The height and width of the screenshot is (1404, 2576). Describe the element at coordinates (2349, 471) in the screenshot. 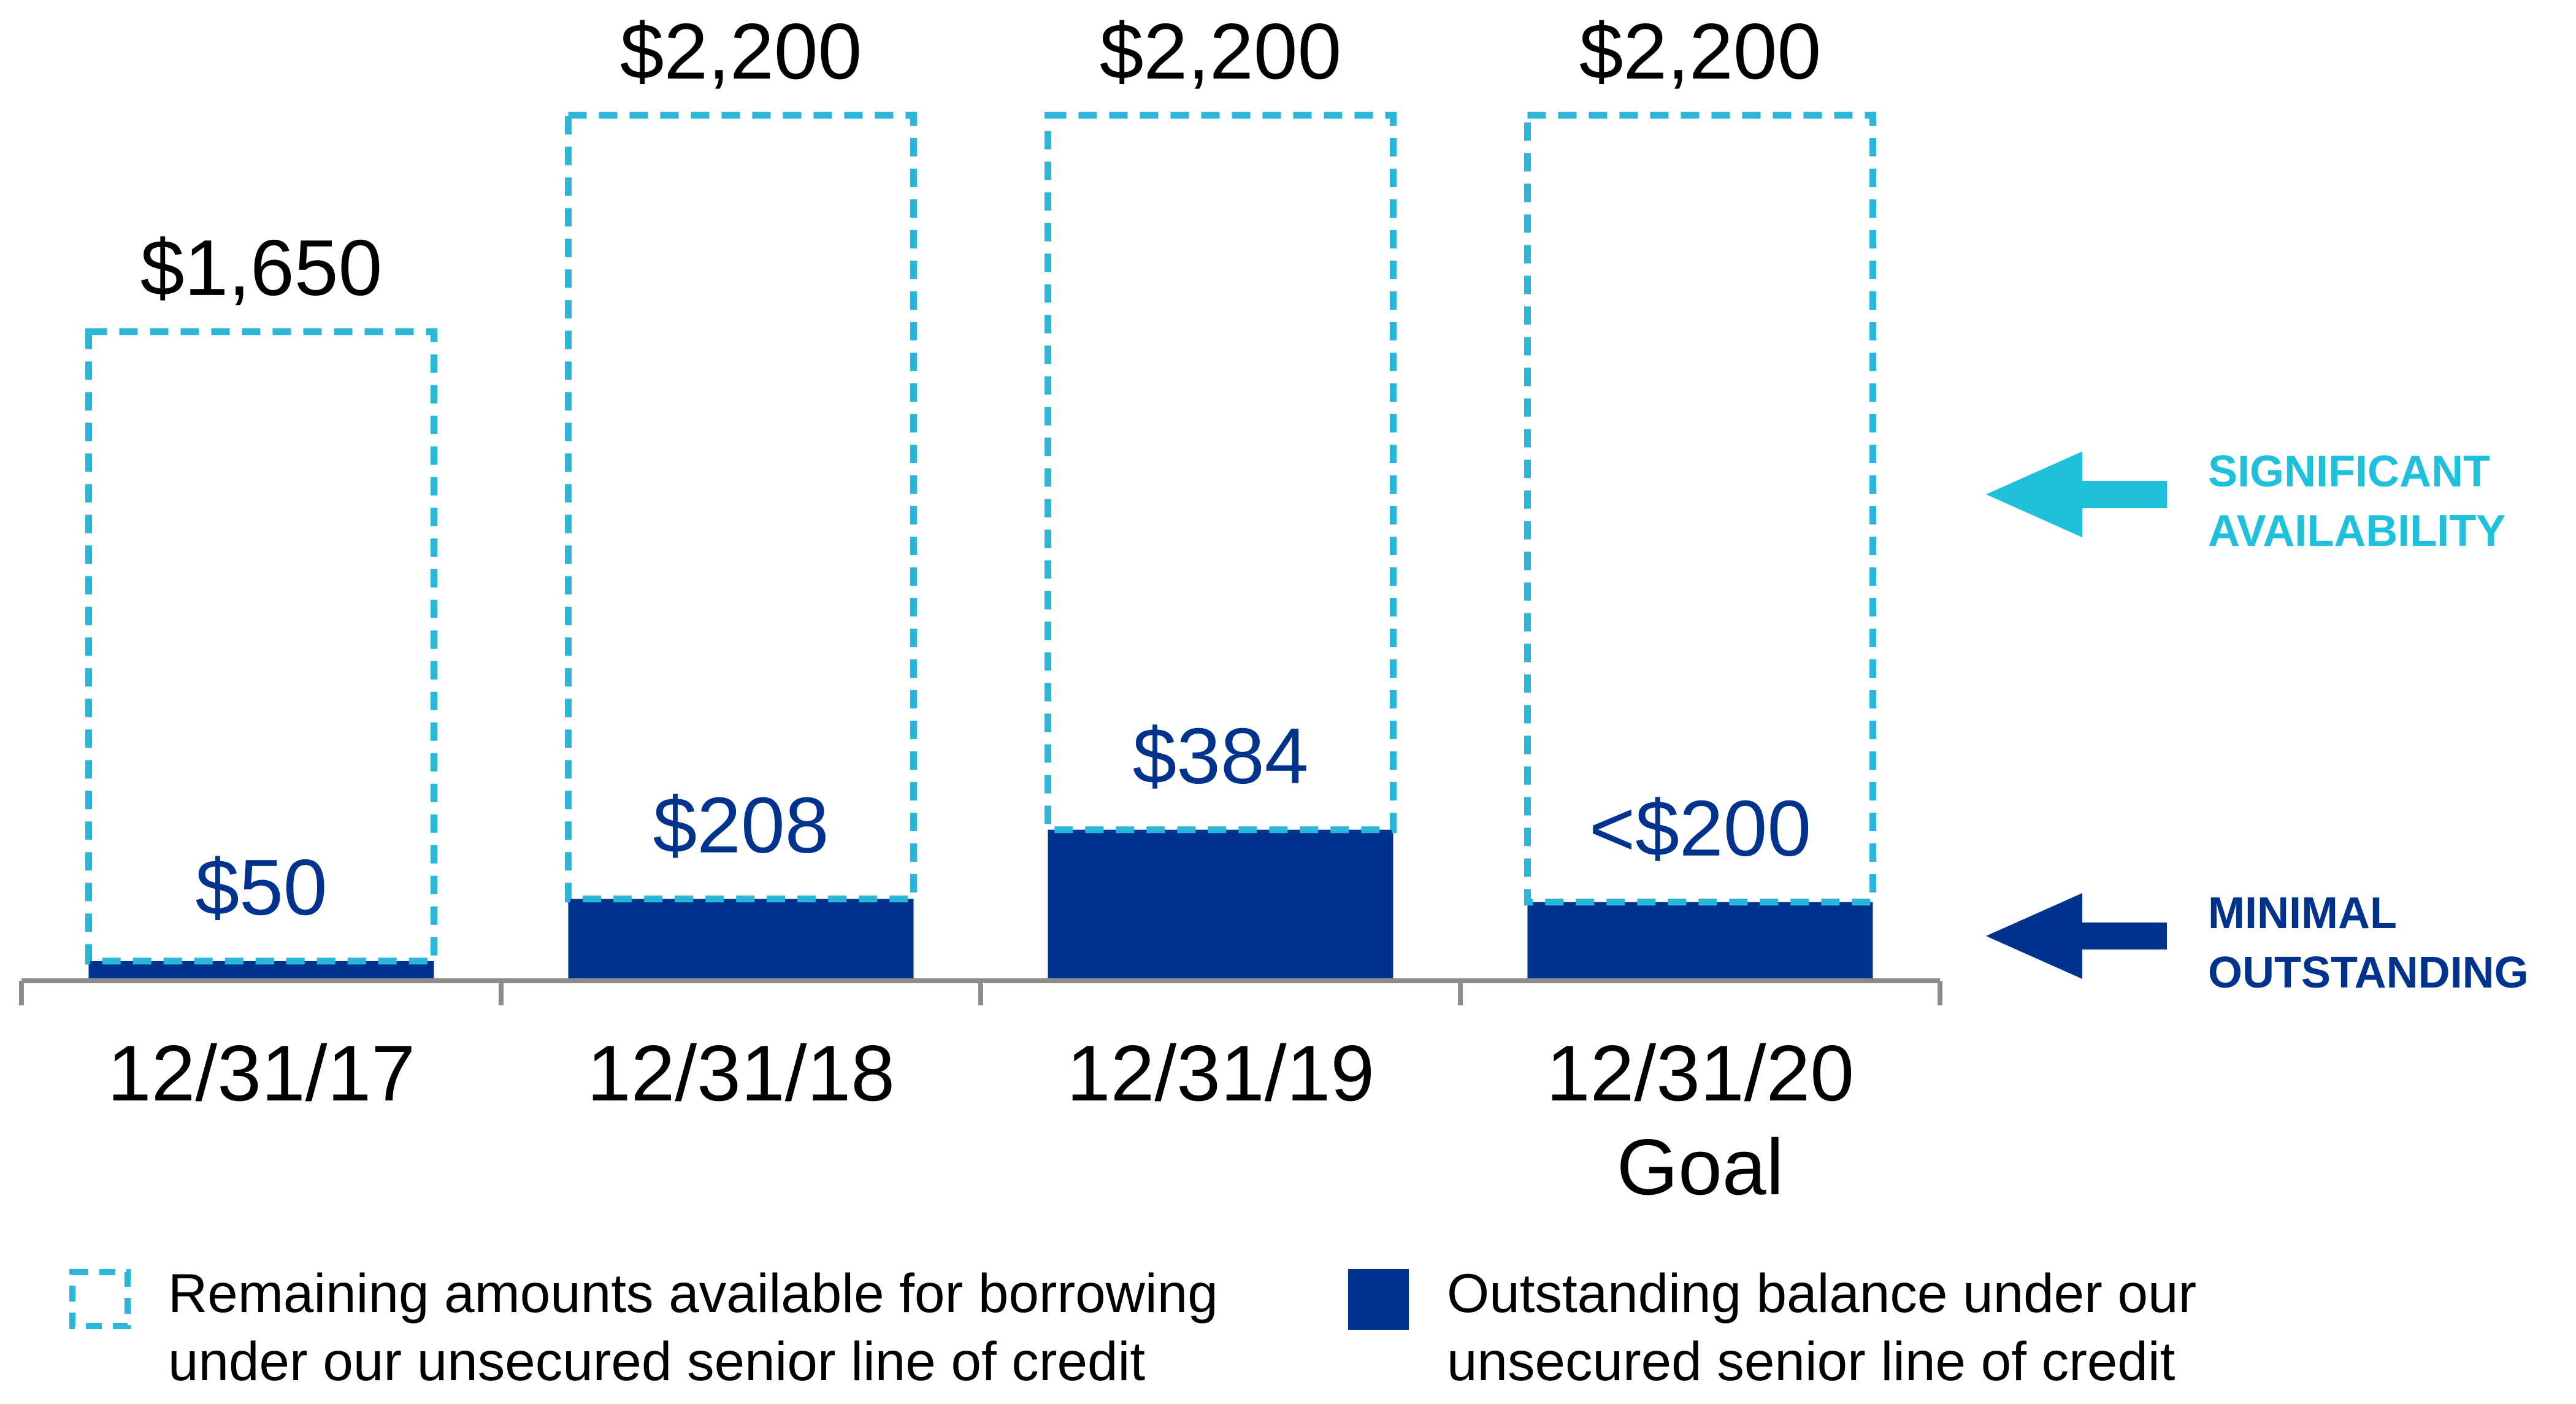

I see `annotation-text: SIGNIFICANT` at that location.